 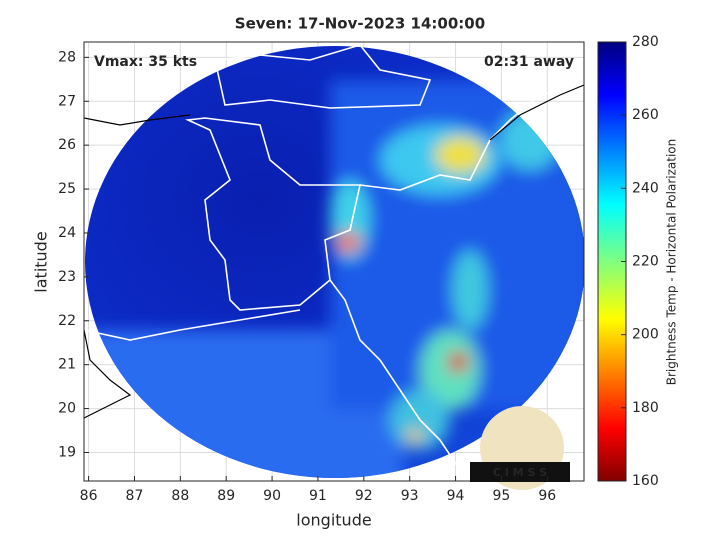 I want to click on y-tick-label: 24, so click(x=67, y=233).